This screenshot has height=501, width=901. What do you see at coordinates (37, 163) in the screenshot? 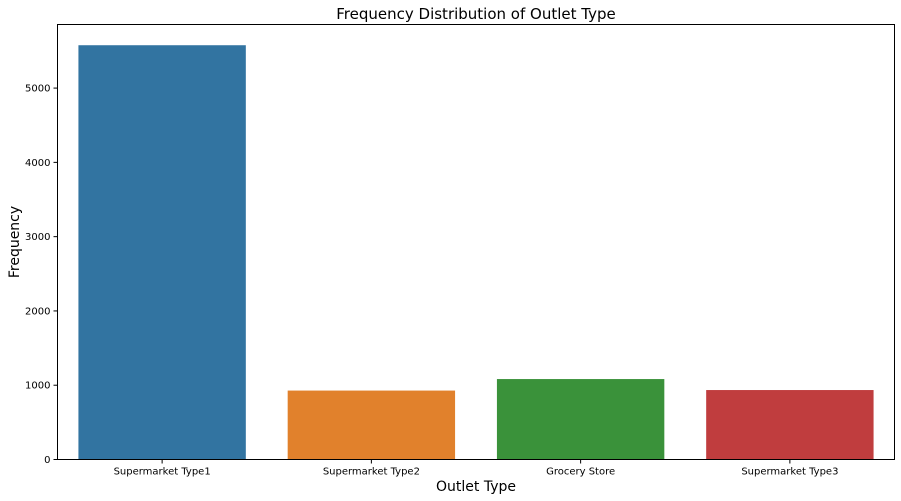
I see `y-tick-label: 4000` at bounding box center [37, 163].